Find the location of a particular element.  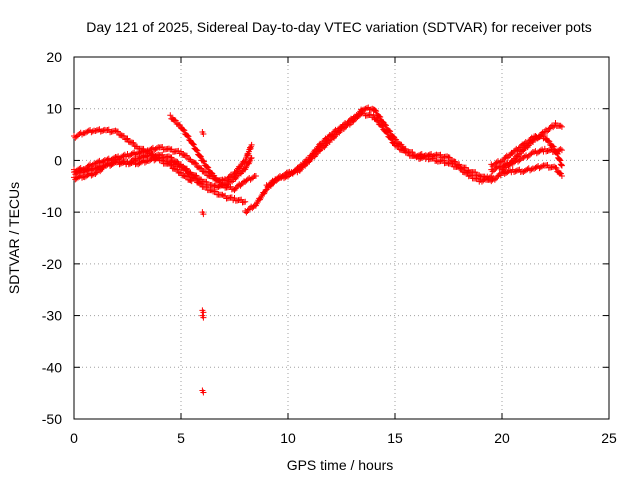

y-tick-label: -30 is located at coordinates (52, 316).